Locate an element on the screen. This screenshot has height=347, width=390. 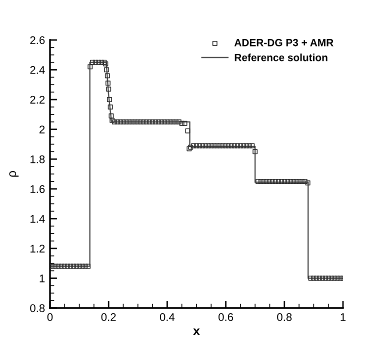
y-tick-label: 2.4 is located at coordinates (37, 70).